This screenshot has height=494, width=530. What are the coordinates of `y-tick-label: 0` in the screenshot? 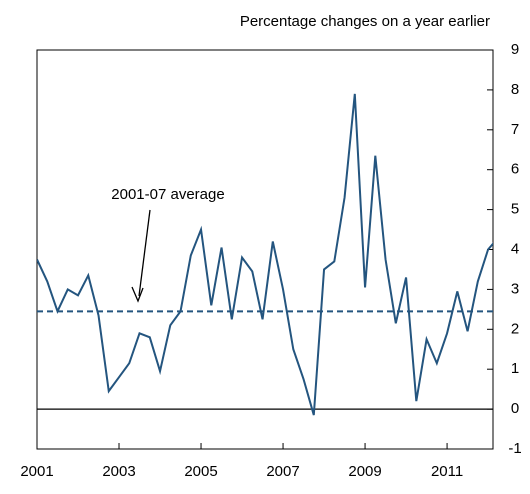 It's located at (515, 408).